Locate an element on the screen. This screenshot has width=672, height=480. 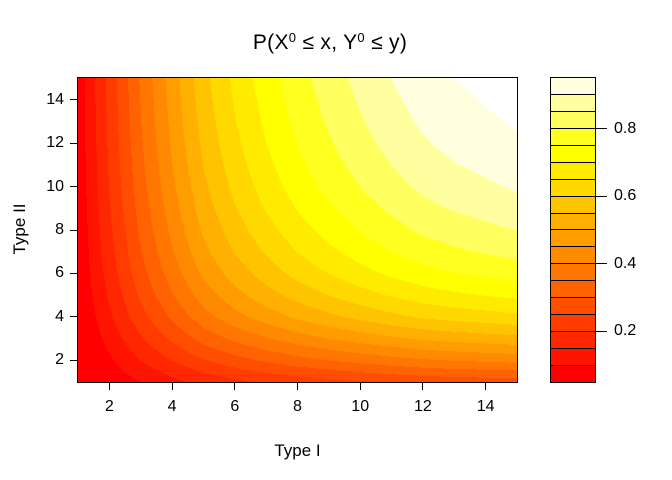
title-text: P(X is located at coordinates (270, 42).